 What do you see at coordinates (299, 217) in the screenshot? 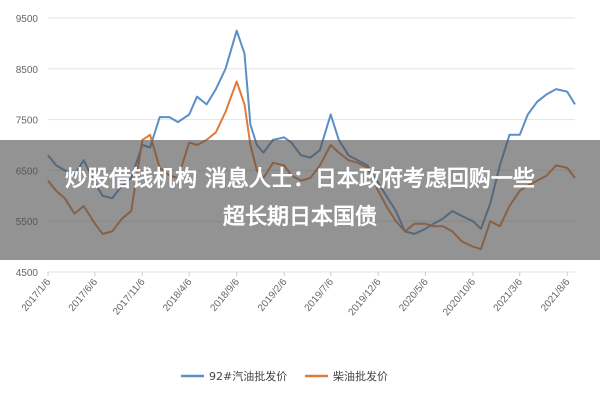
I see `headline-line-2: 超长期日本国债` at bounding box center [299, 217].